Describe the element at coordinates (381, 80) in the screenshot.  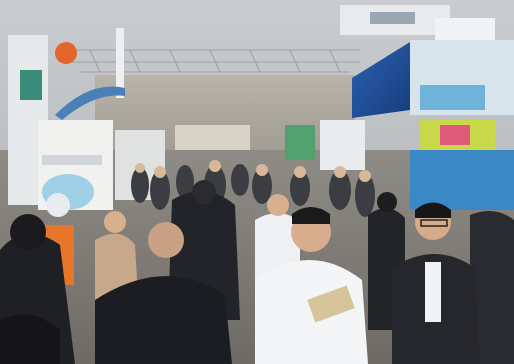
I see `blue-sign` at that location.